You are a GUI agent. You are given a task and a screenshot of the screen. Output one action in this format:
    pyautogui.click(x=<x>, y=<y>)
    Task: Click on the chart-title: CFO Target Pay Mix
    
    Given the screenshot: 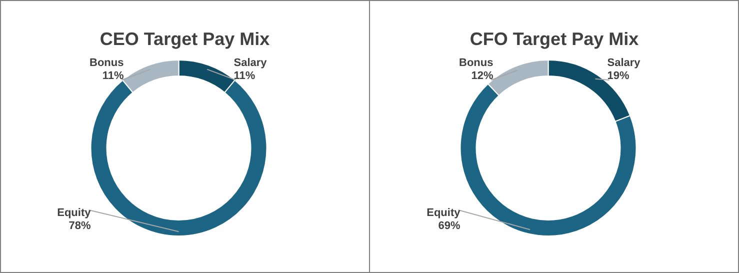 What is the action you would take?
    pyautogui.click(x=554, y=39)
    